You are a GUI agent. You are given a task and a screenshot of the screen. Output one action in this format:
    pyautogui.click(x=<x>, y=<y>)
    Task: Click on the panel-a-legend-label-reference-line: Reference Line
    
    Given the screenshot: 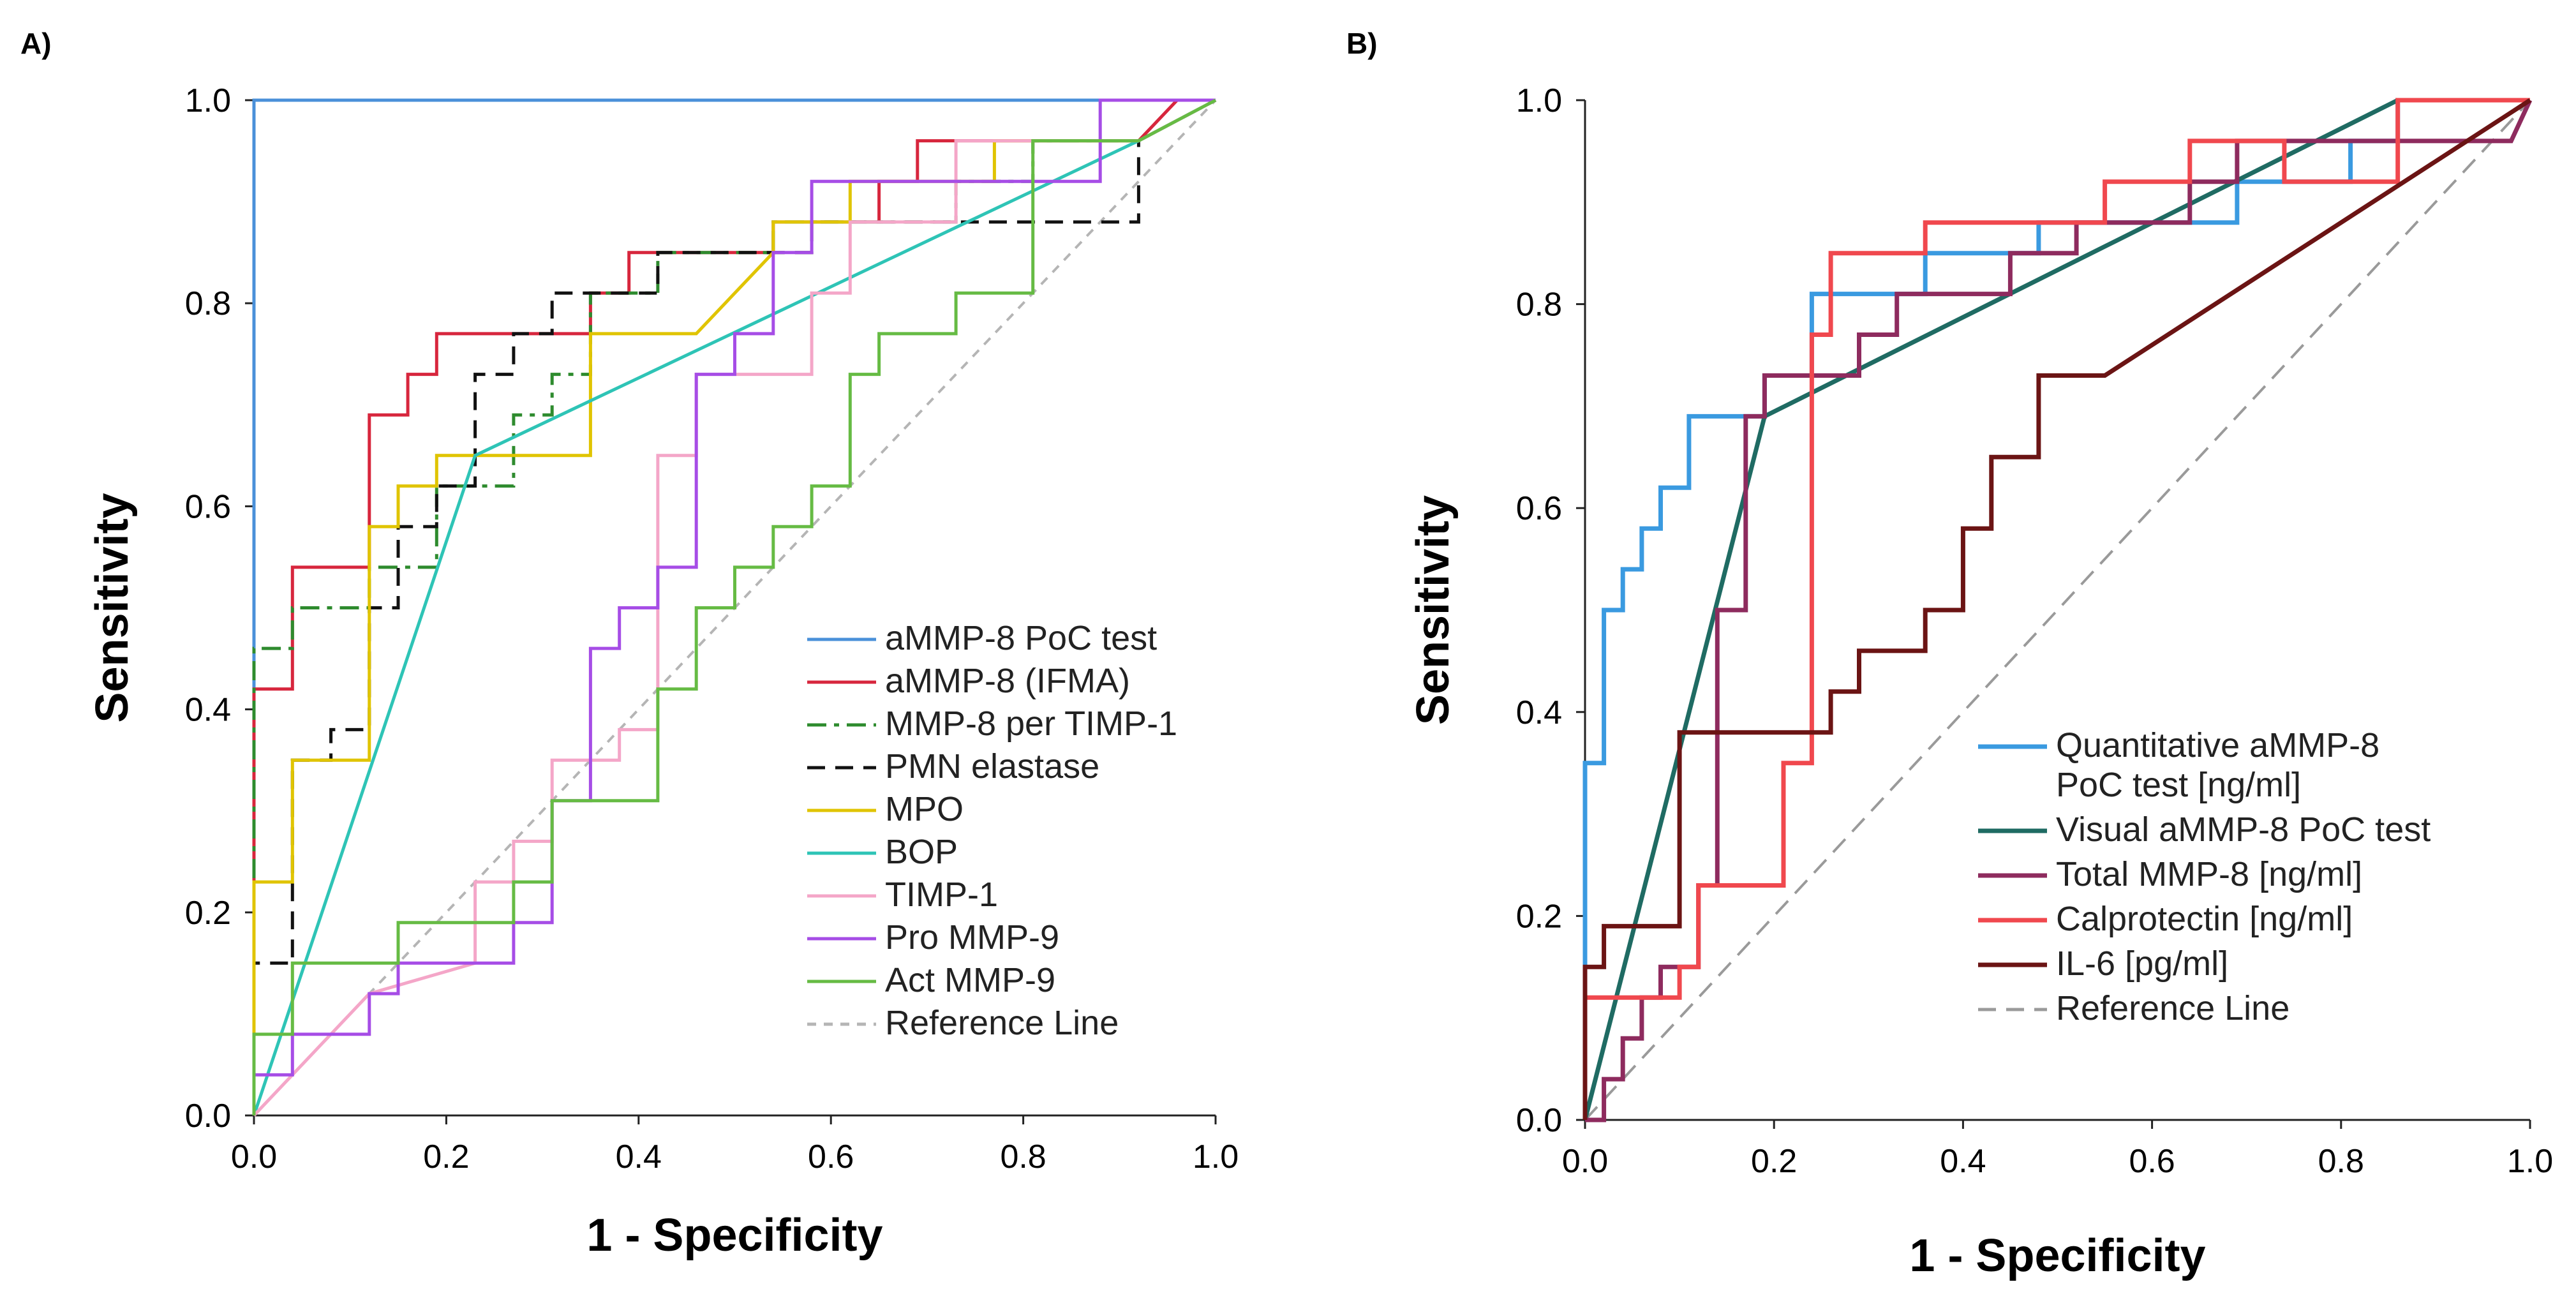 What is the action you would take?
    pyautogui.click(x=1002, y=1023)
    